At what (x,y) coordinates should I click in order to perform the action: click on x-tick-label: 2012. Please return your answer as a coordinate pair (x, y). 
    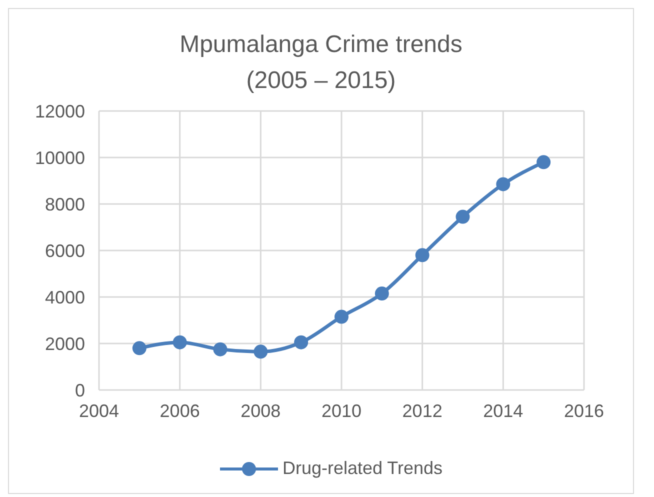
    Looking at the image, I should click on (422, 410).